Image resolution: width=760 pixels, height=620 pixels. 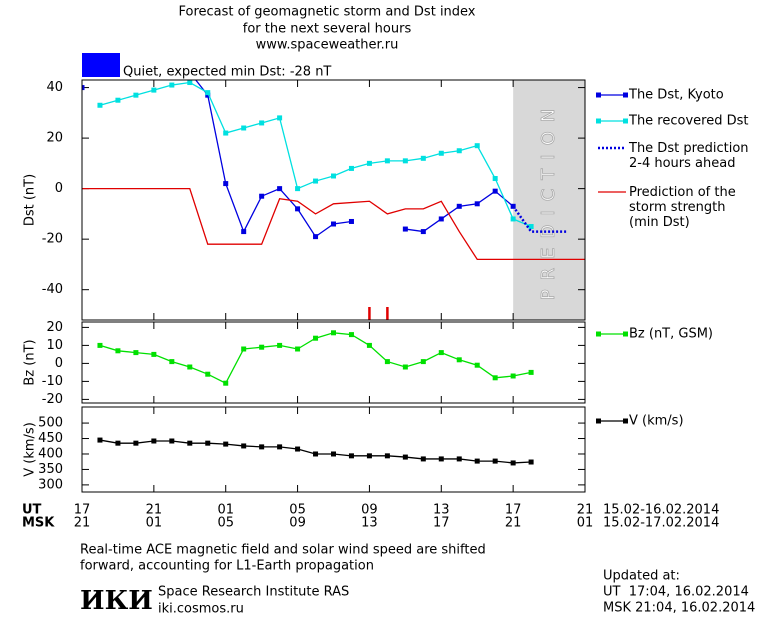 I want to click on y-tick-label: 10, so click(x=54, y=345).